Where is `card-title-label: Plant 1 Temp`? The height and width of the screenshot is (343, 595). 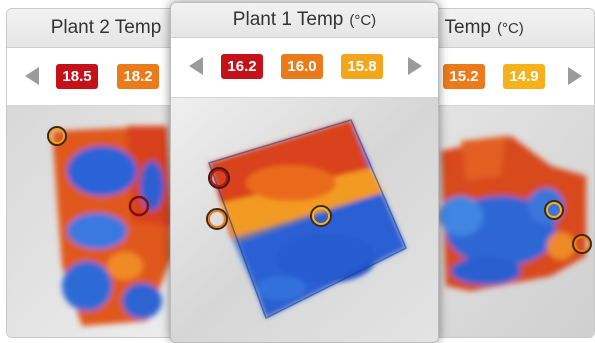
card-title-label: Plant 1 Temp is located at coordinates (288, 19).